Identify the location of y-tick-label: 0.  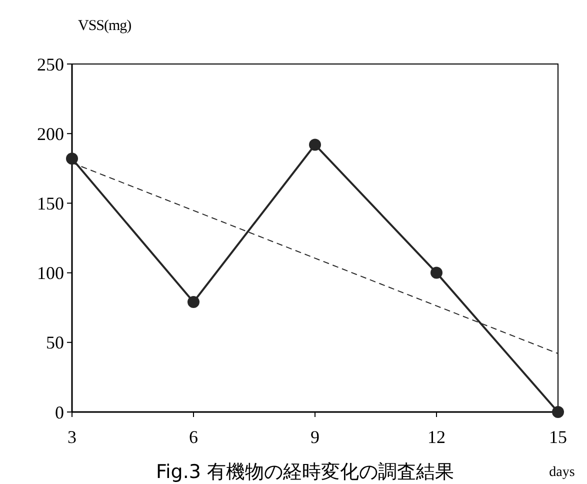
(59, 412).